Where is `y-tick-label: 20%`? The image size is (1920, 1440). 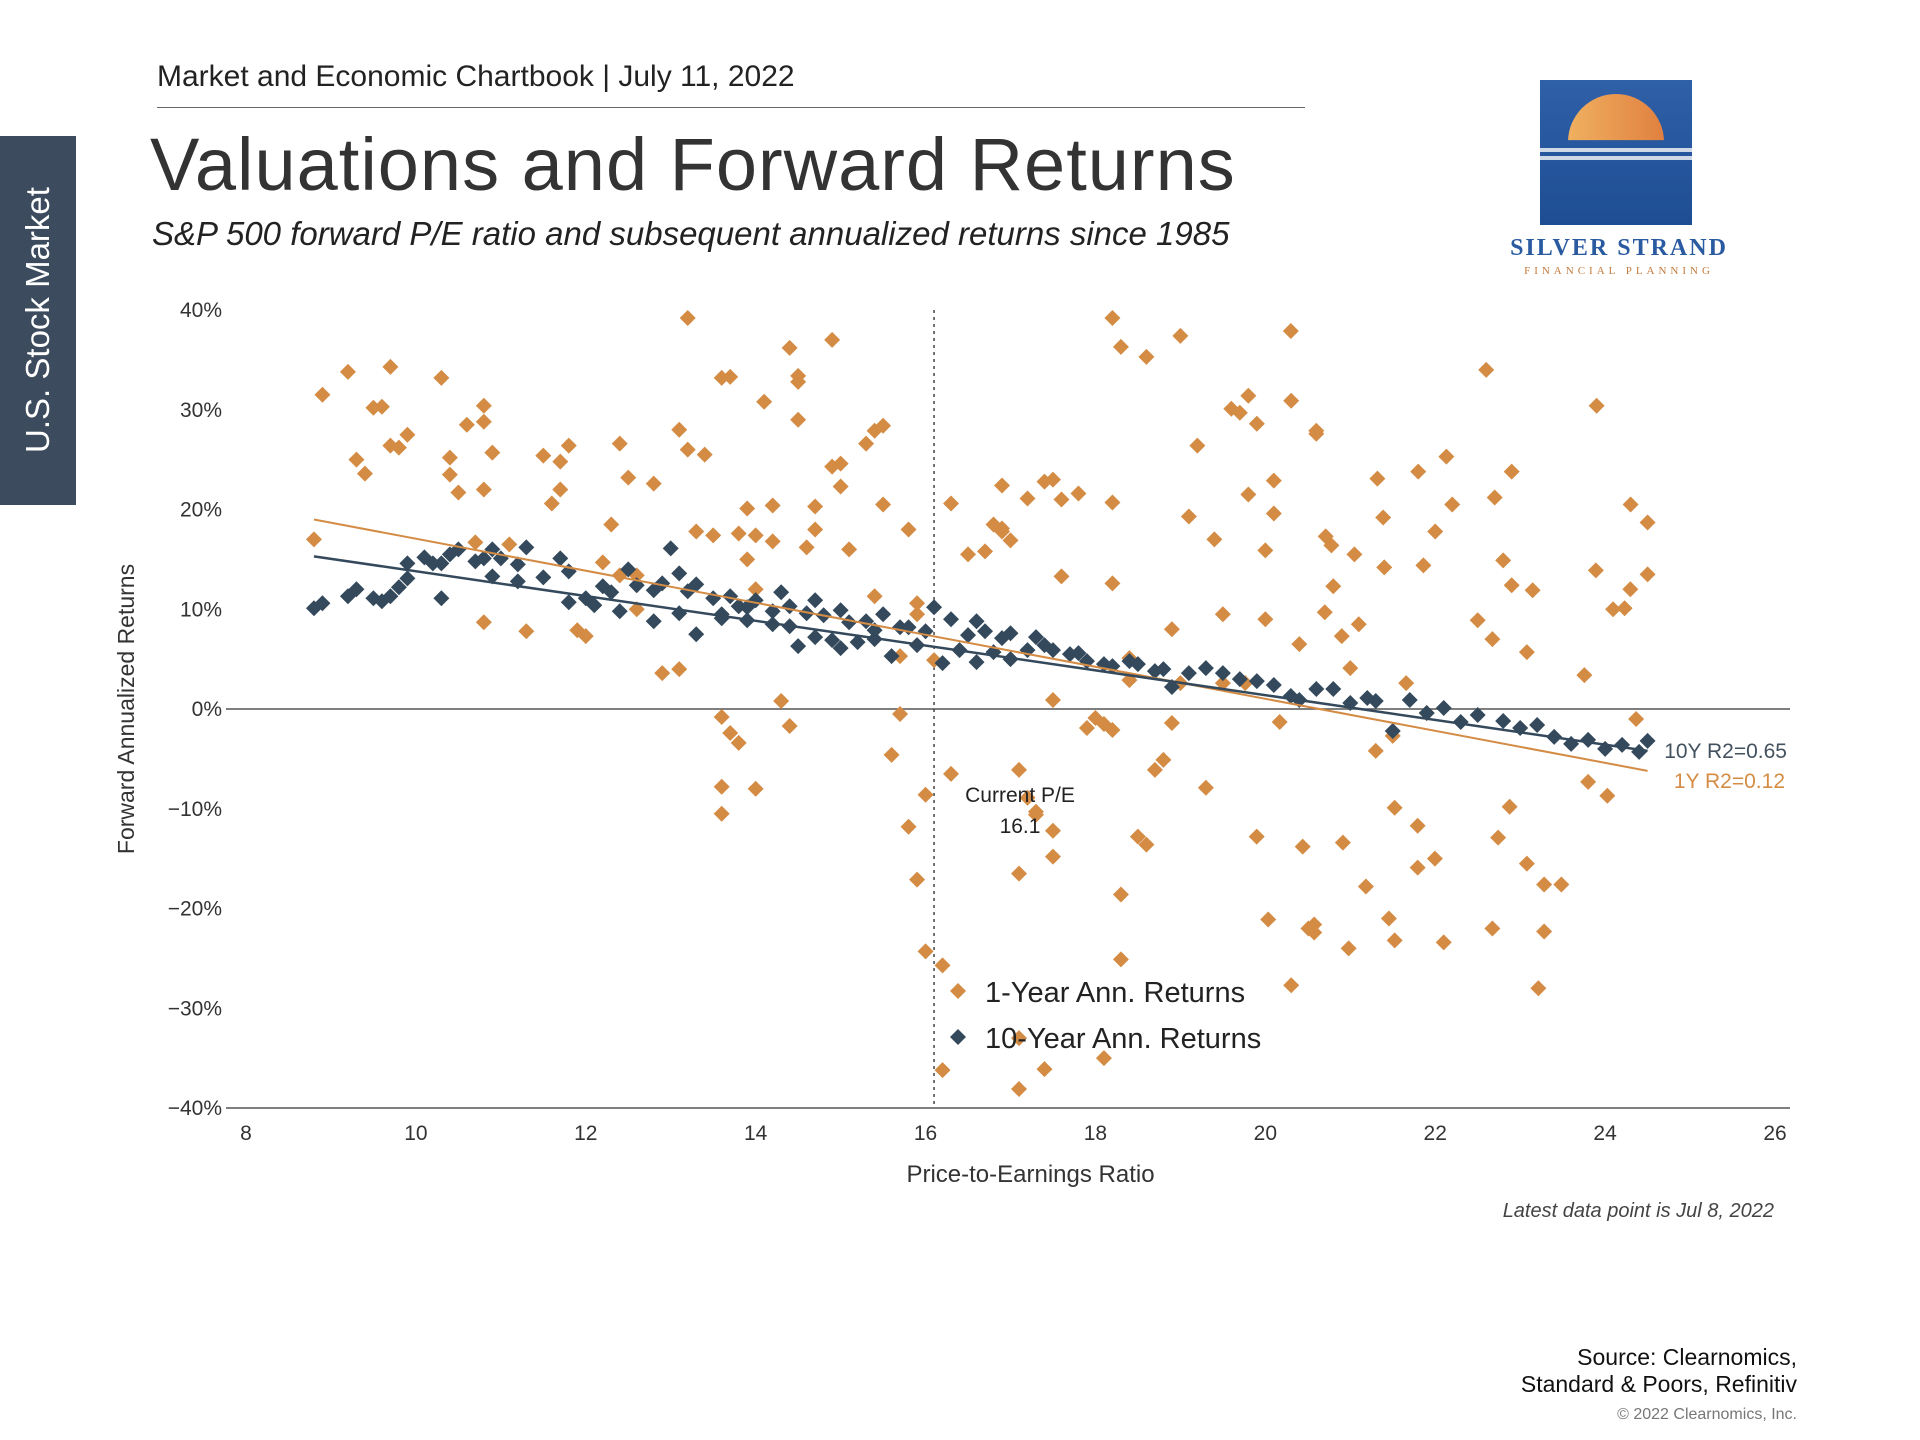 y-tick-label: 20% is located at coordinates (201, 510).